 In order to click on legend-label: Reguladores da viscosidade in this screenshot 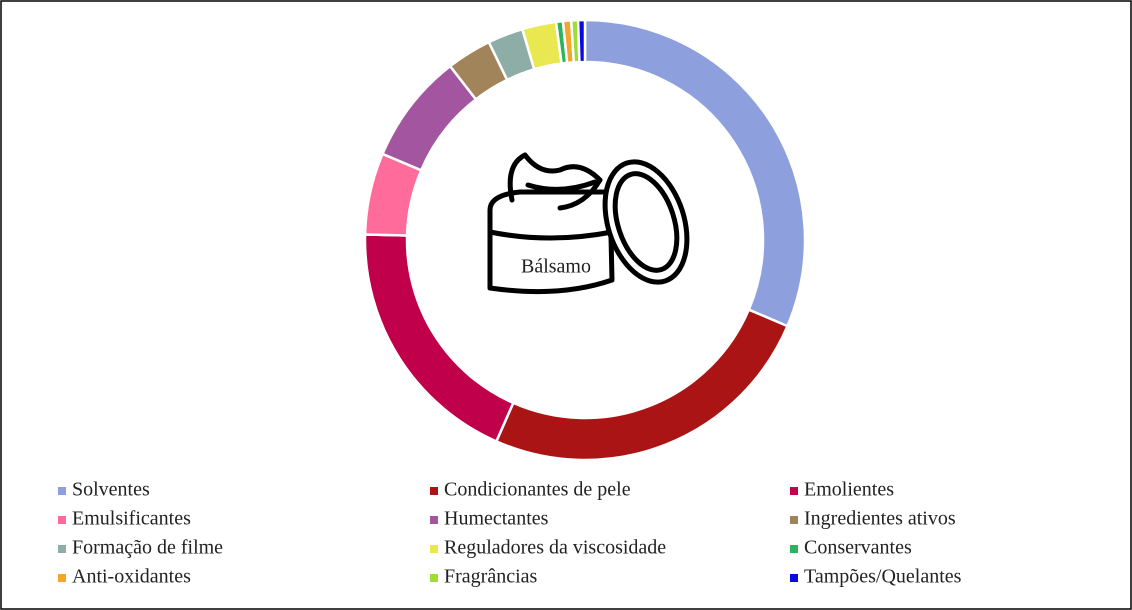, I will do `click(555, 548)`.